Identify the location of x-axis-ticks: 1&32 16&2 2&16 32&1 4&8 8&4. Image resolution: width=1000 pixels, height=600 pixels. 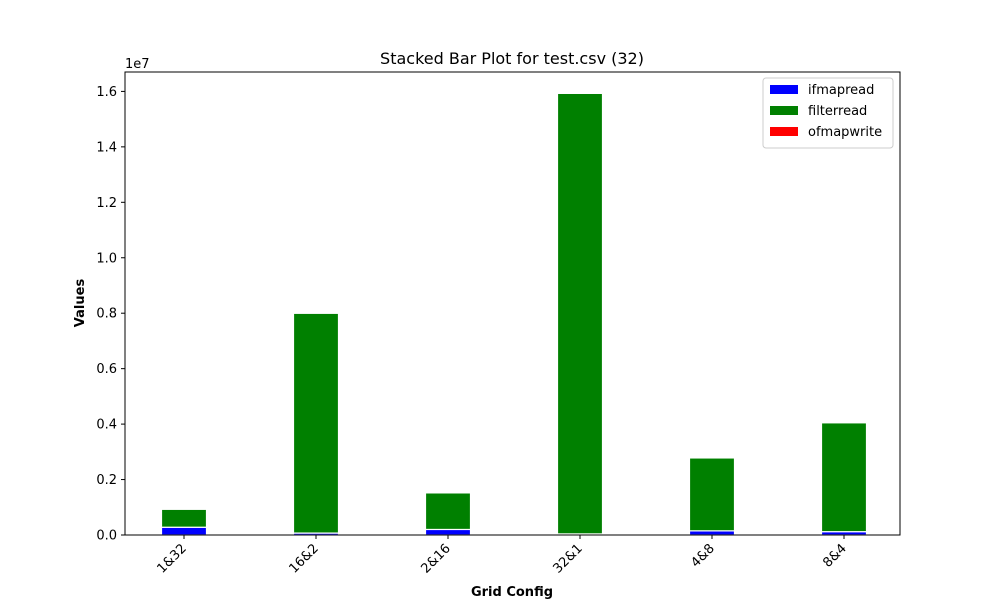
(502, 556).